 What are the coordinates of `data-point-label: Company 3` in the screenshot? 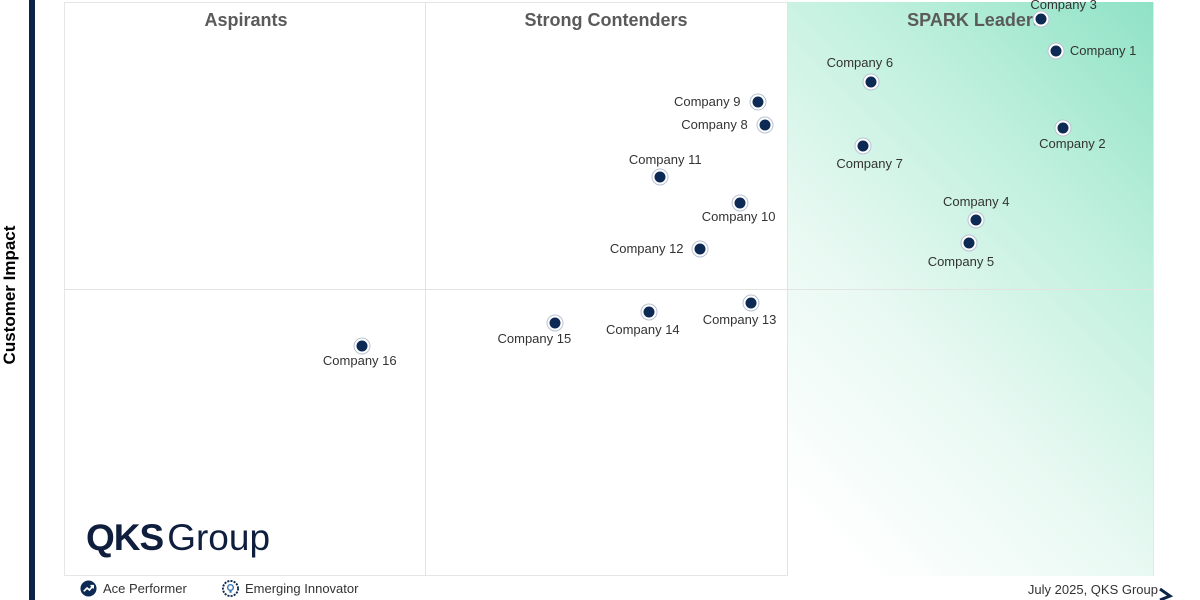 It's located at (1063, 6).